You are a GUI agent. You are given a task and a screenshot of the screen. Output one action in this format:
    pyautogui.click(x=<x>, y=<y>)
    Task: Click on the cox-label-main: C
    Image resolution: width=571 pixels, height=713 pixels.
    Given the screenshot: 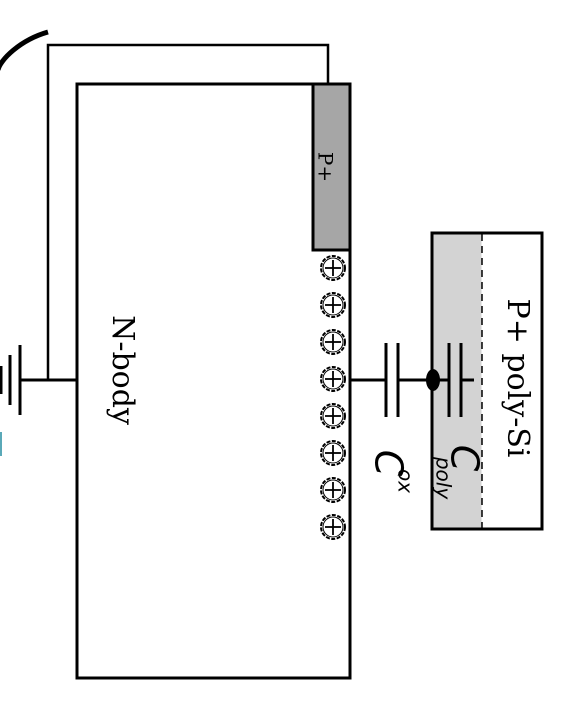 What is the action you would take?
    pyautogui.click(x=389, y=463)
    